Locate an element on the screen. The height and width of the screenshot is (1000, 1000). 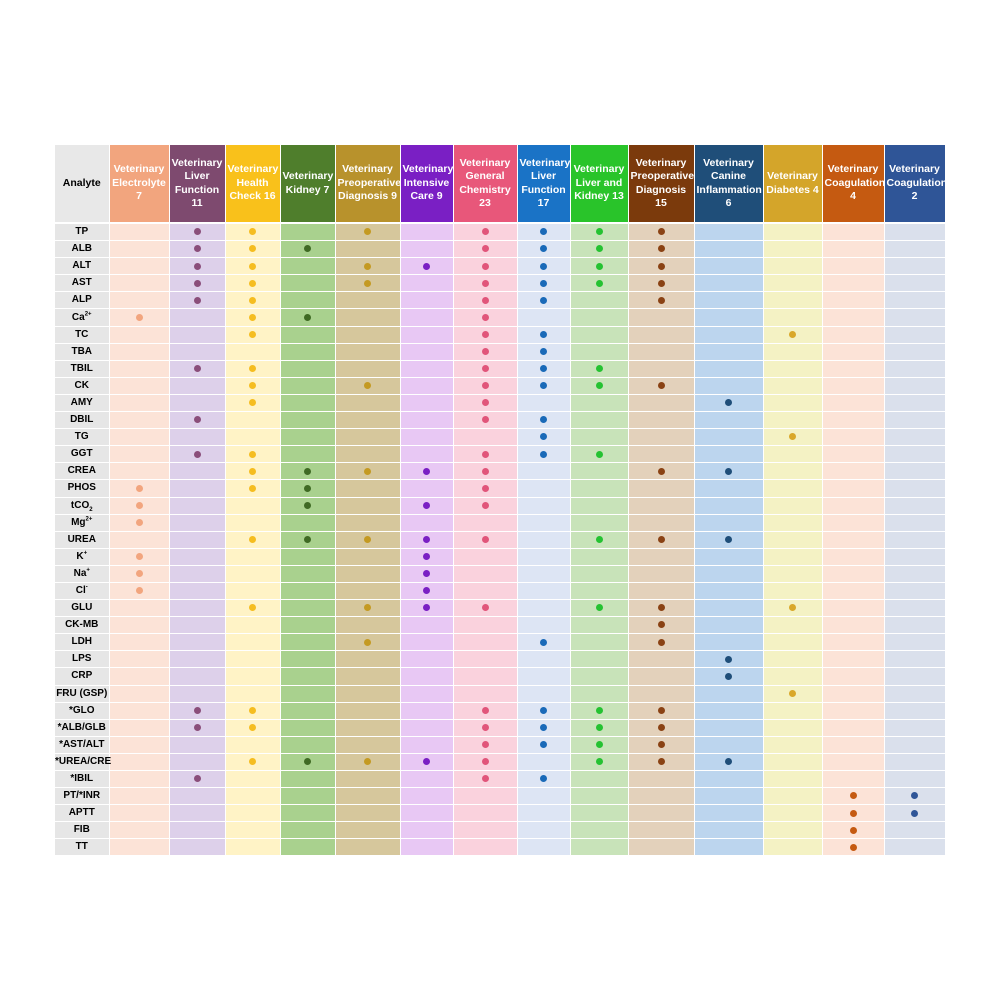
analyte-label: DBIL is located at coordinates (82, 420).